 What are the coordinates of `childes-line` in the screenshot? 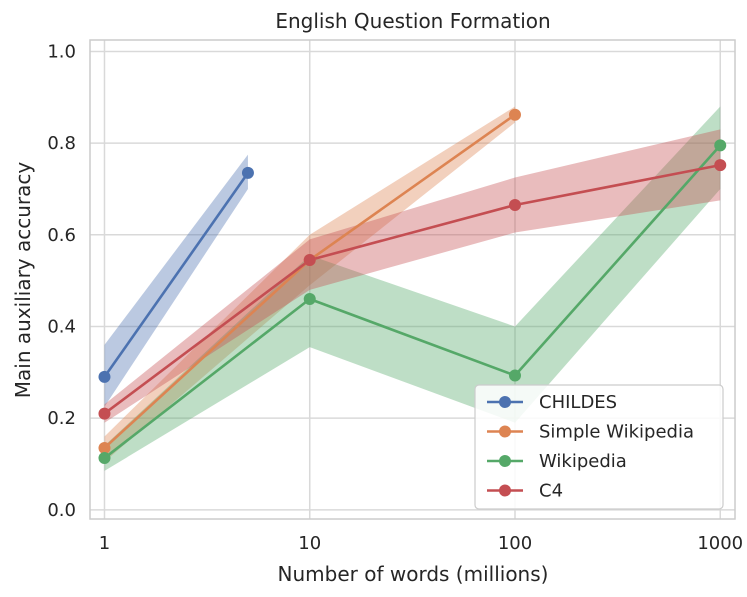 It's located at (176, 275).